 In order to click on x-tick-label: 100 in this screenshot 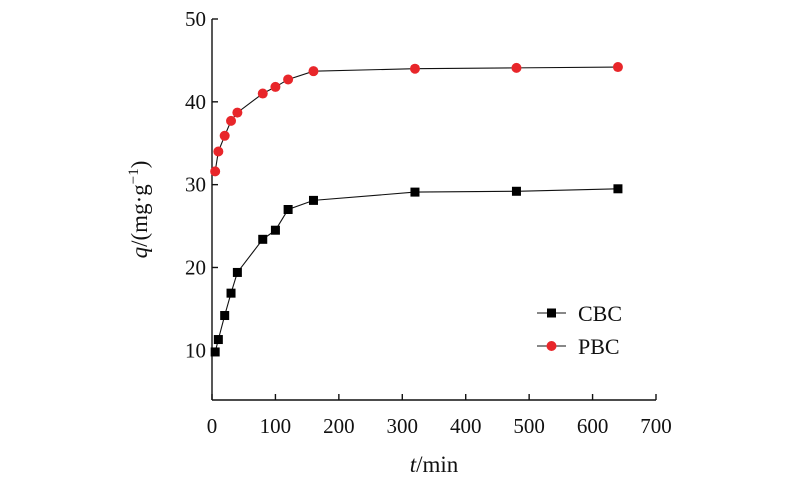, I will do `click(276, 426)`.